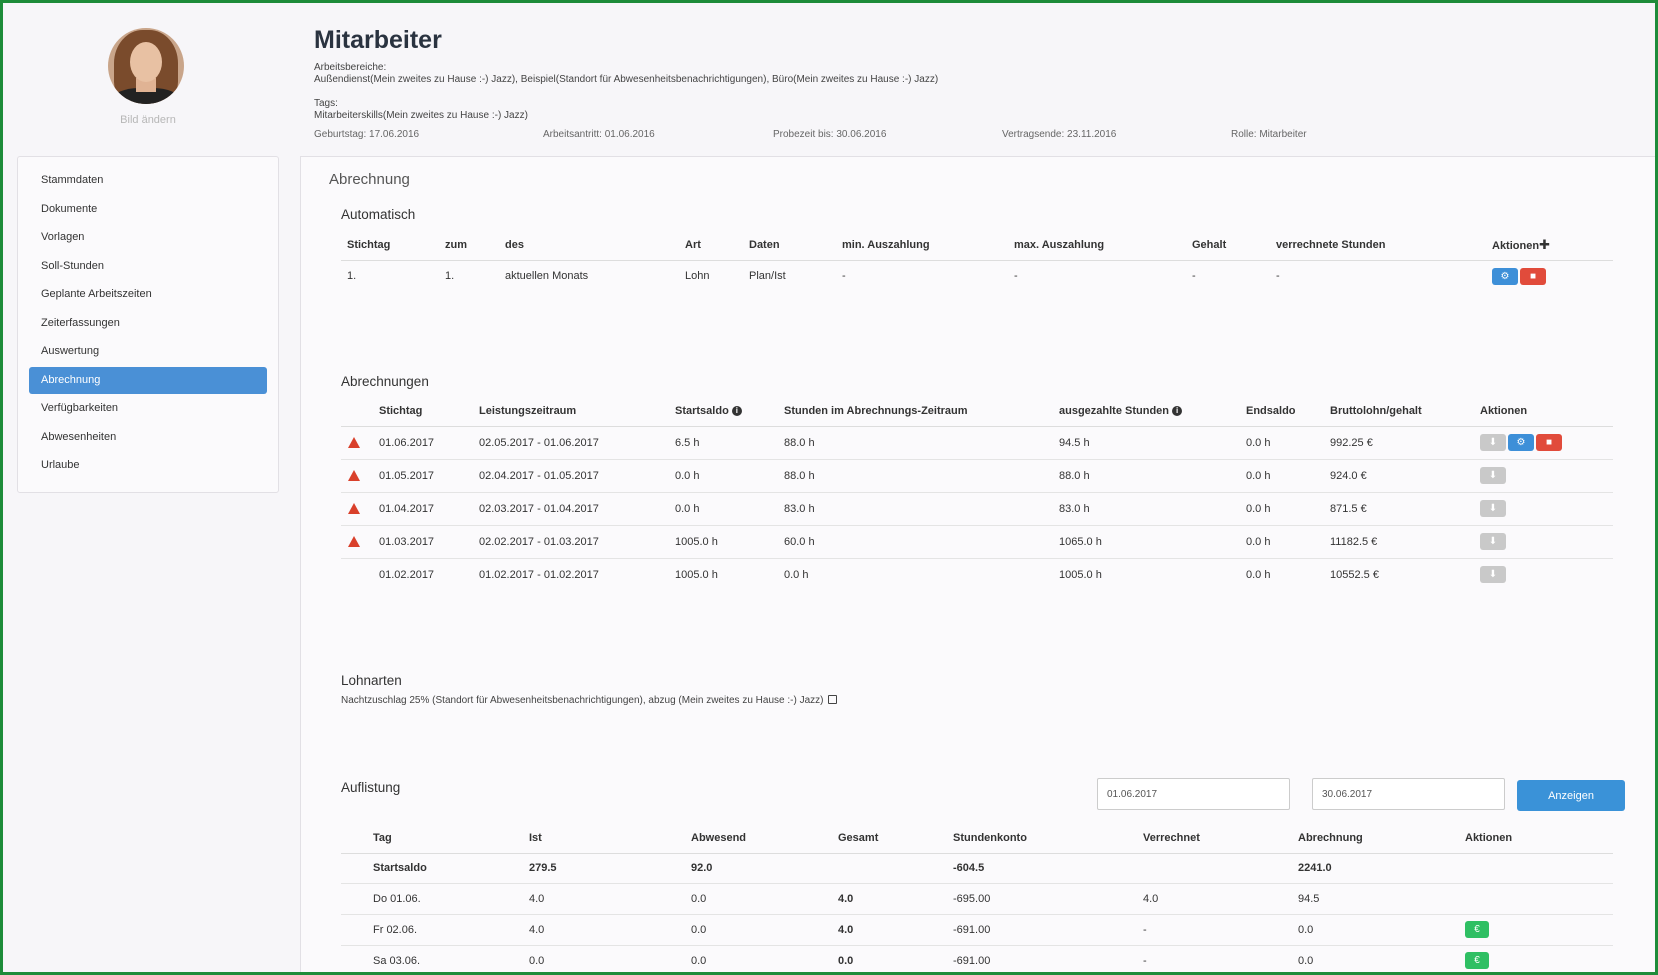 The height and width of the screenshot is (975, 1658). Describe the element at coordinates (977, 899) in the screenshot. I see `table-row: Do 01.06. 4.0 0.0 4.0 -695.00 4.0 94.5` at that location.